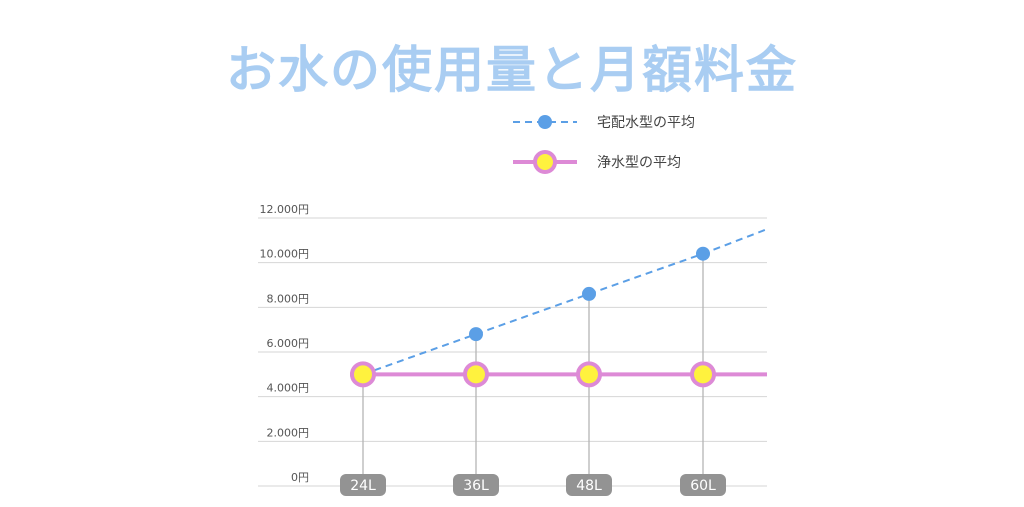 This screenshot has width=1024, height=507. I want to click on y-tick-label: 2.000円, so click(288, 432).